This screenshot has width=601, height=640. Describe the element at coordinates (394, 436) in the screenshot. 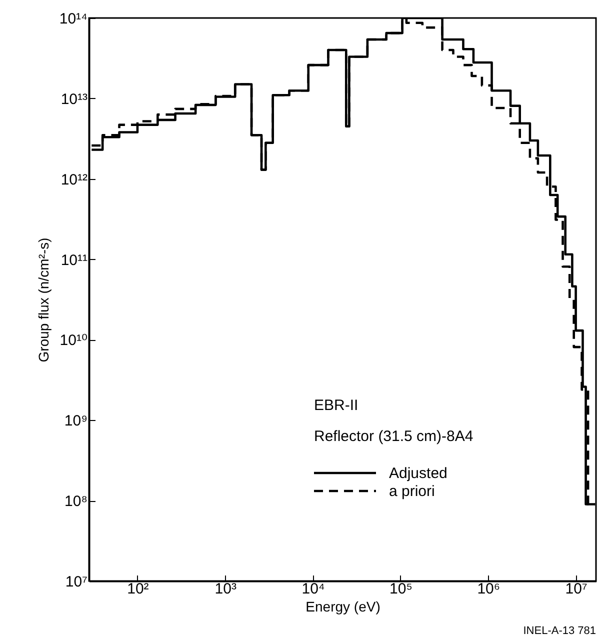

I see `annotation: Reflector (31.5 cm)-8A4` at that location.